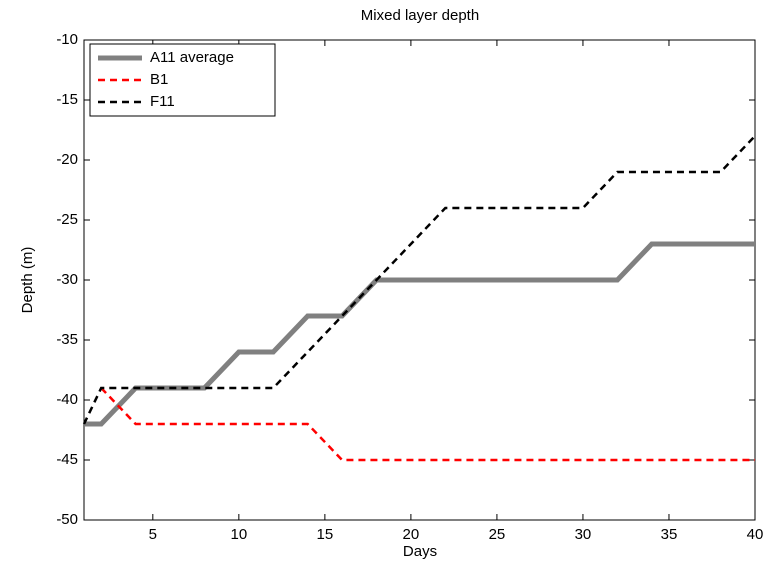 This screenshot has width=778, height=574. Describe the element at coordinates (67, 279) in the screenshot. I see `y-tick-label: -30` at that location.